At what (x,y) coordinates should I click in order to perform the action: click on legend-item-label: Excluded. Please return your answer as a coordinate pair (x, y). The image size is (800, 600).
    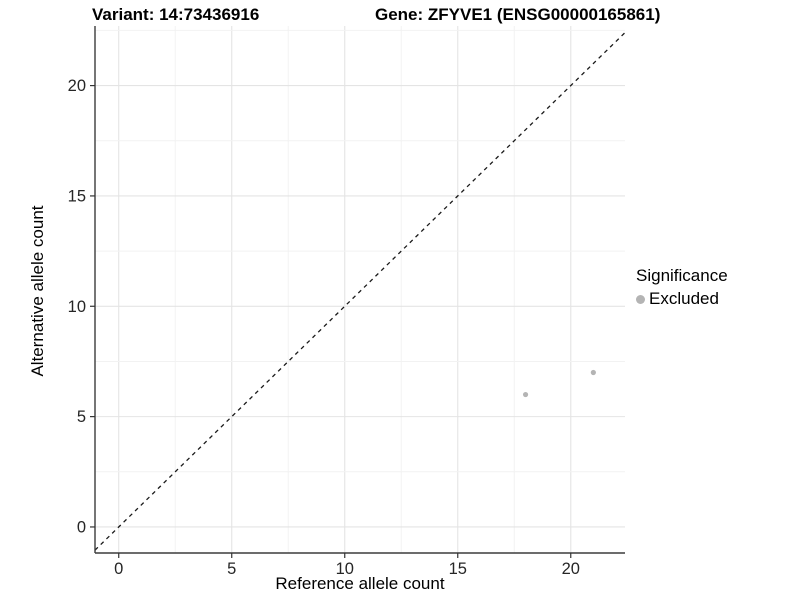
    Looking at the image, I should click on (684, 298).